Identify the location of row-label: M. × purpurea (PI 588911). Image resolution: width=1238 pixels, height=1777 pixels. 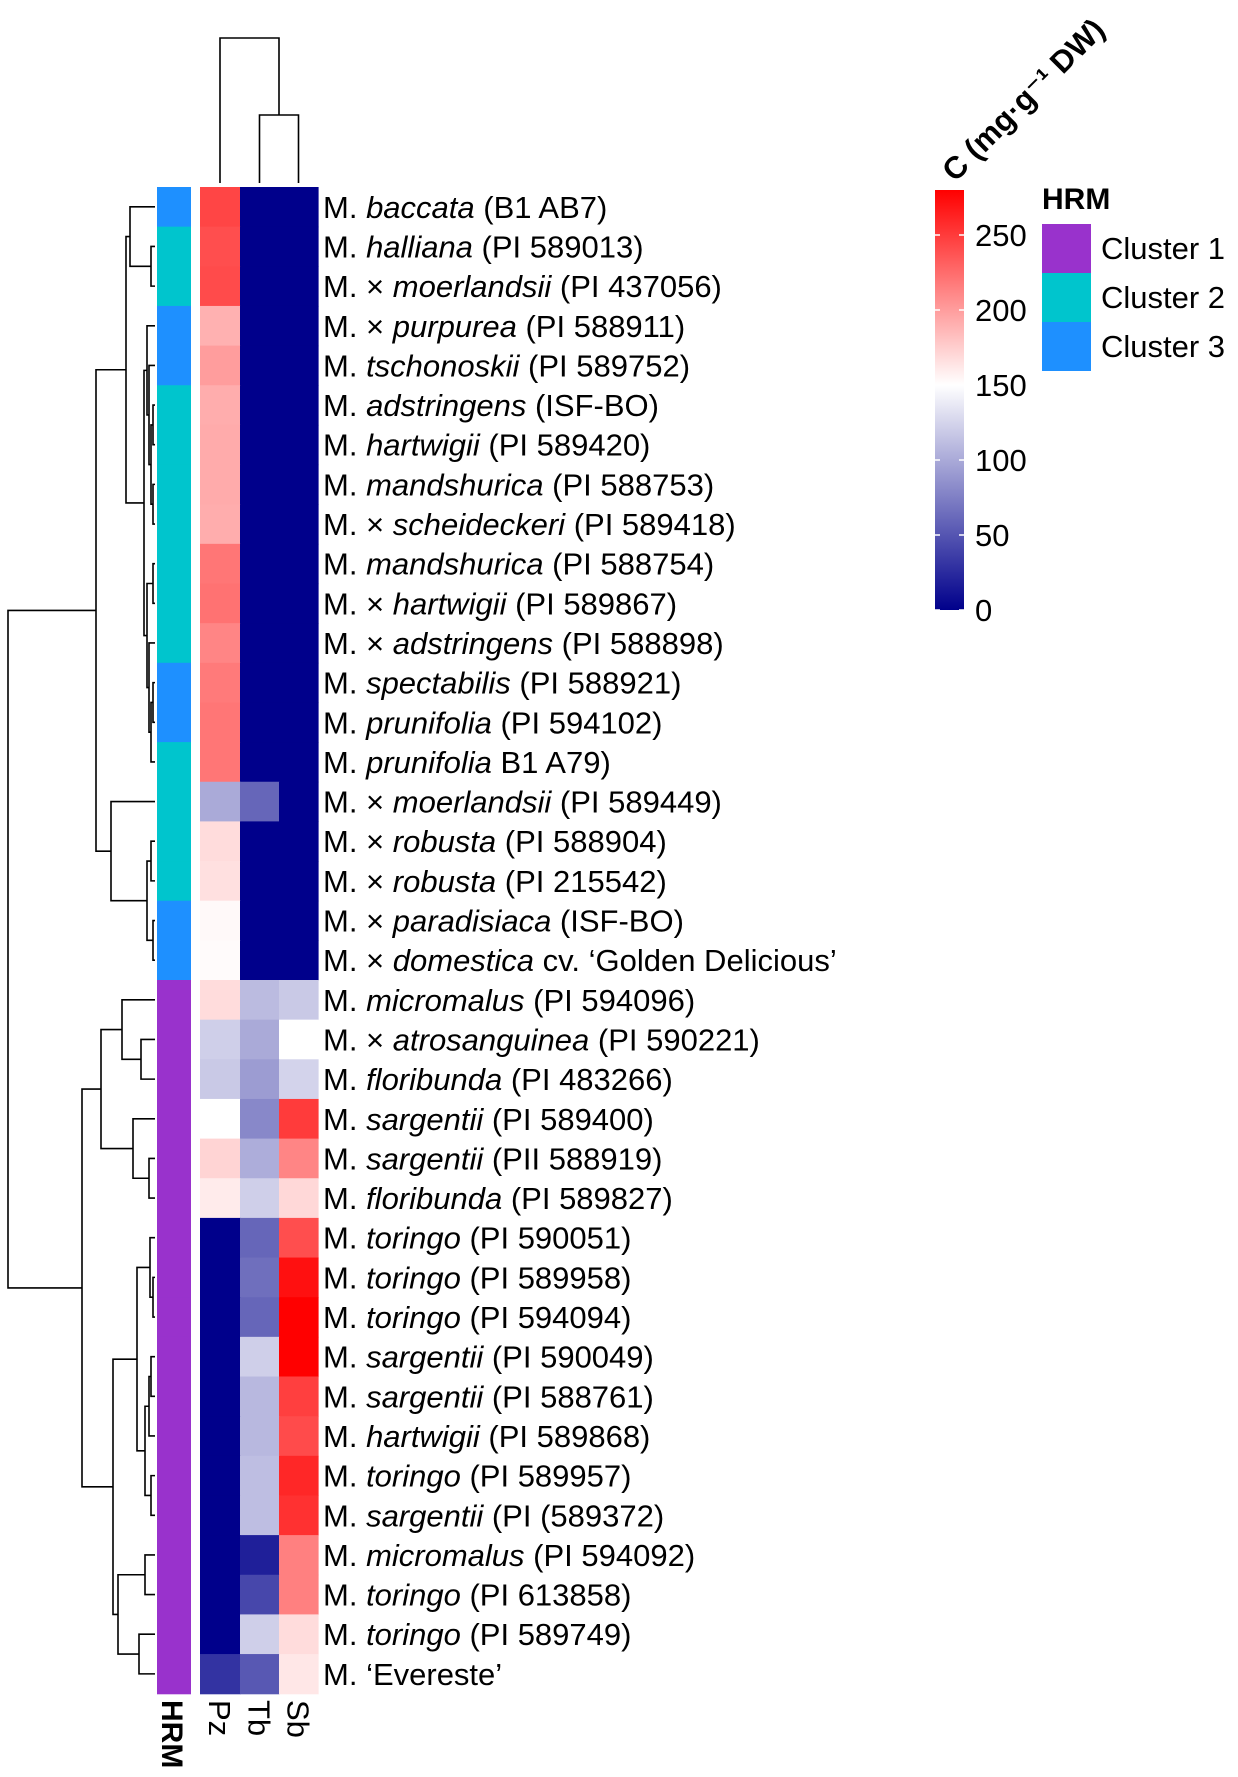
(504, 326).